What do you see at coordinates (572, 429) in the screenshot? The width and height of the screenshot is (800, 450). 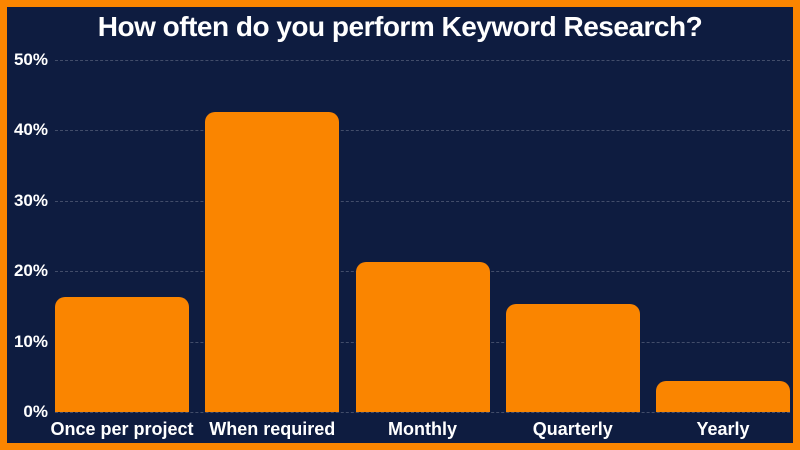 I see `x-tick-label-quarterly: Quarterly` at bounding box center [572, 429].